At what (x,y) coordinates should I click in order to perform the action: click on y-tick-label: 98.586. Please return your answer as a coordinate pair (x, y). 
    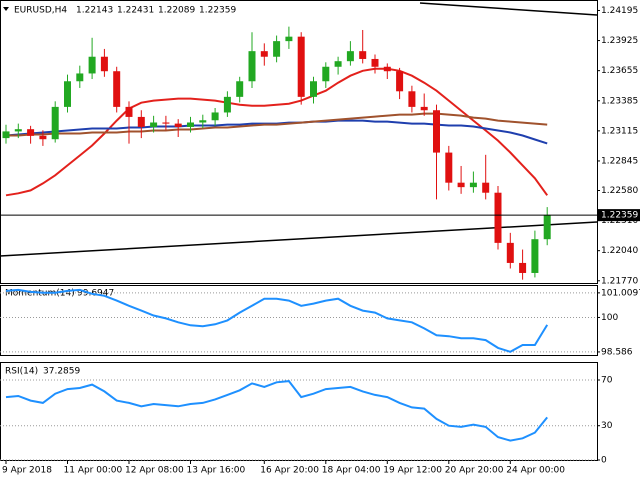
    Looking at the image, I should click on (617, 352).